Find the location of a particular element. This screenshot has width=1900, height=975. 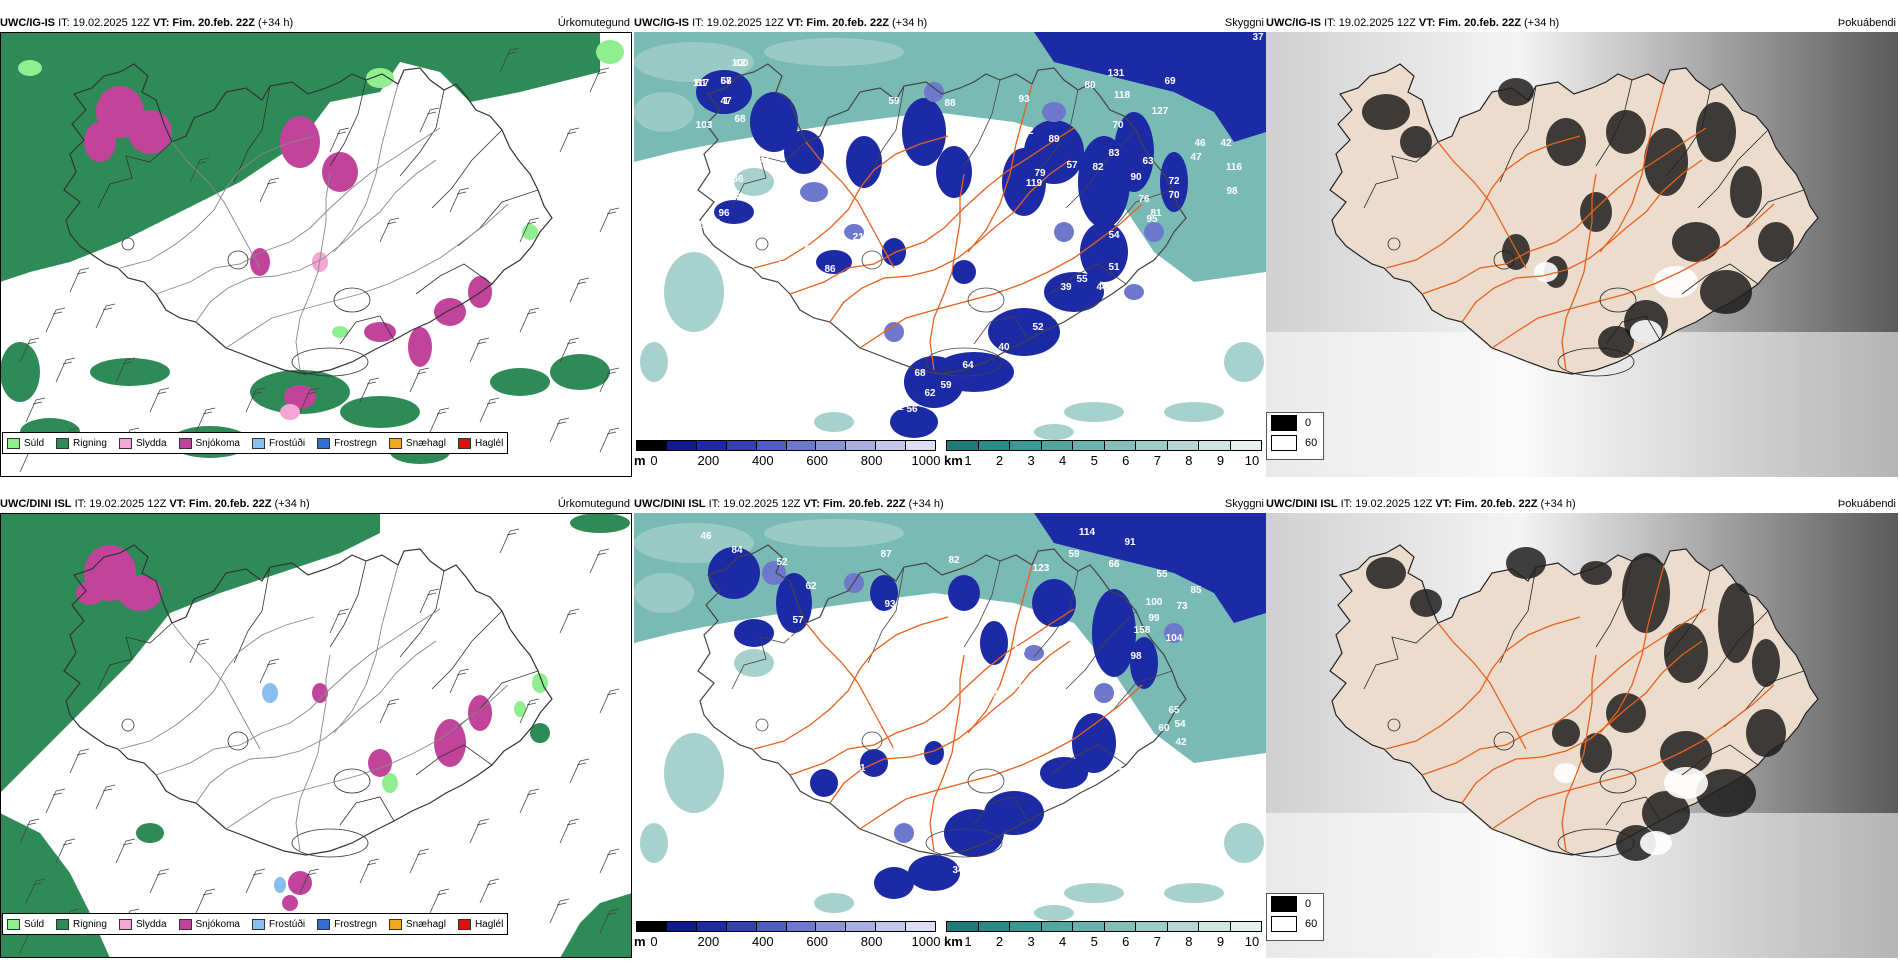

ceiling-value-label: 99 is located at coordinates (1154, 618).